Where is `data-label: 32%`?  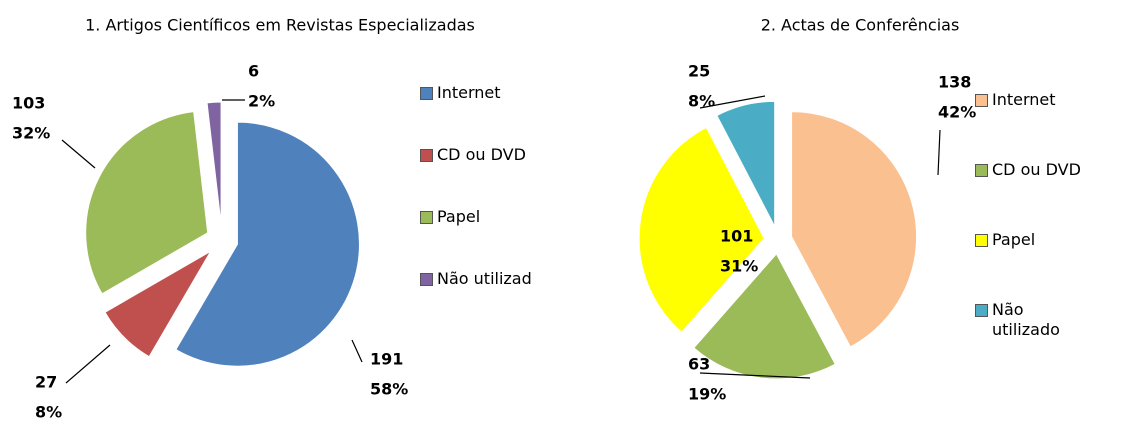 data-label: 32% is located at coordinates (31, 133).